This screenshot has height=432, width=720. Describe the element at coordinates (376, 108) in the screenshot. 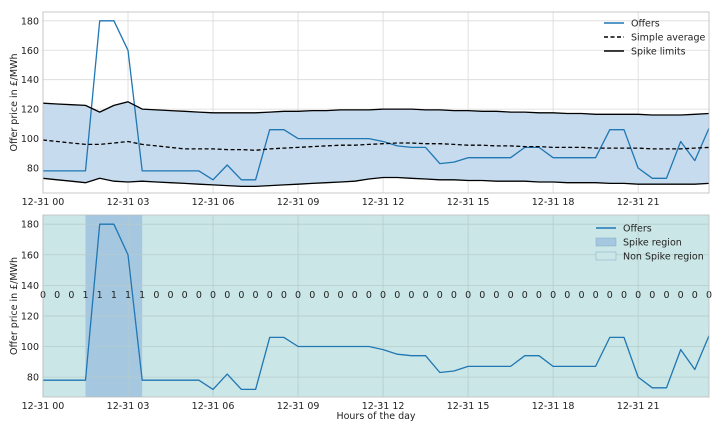

I see `series-spike-limits` at that location.